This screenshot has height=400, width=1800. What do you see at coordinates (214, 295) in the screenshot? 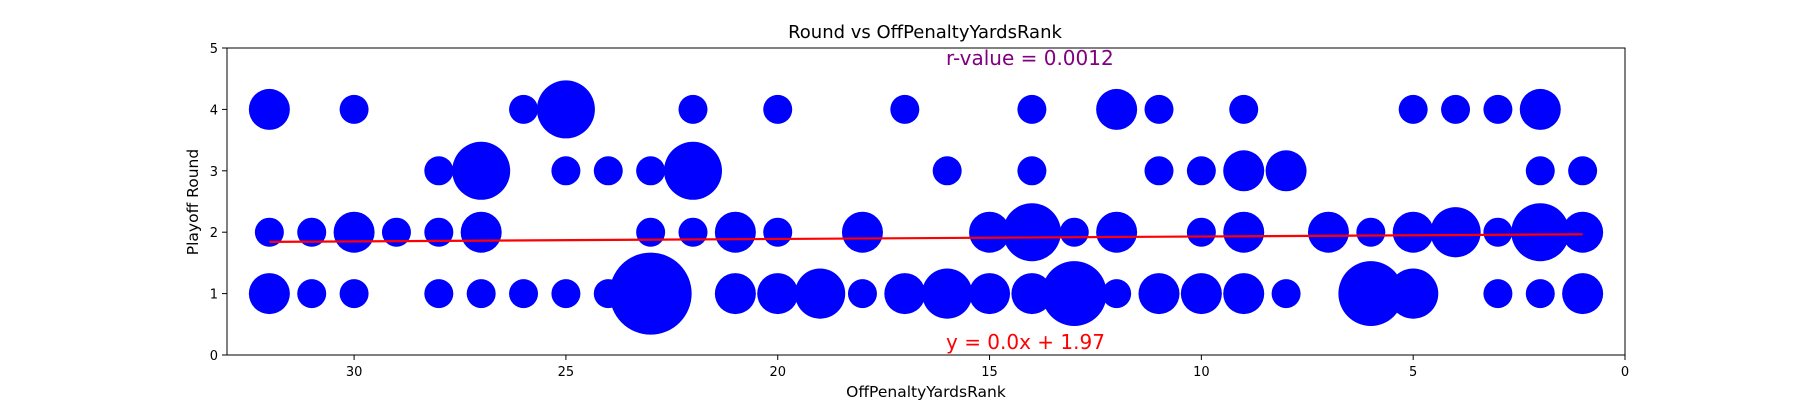
I see `y-tick-label: 1` at bounding box center [214, 295].